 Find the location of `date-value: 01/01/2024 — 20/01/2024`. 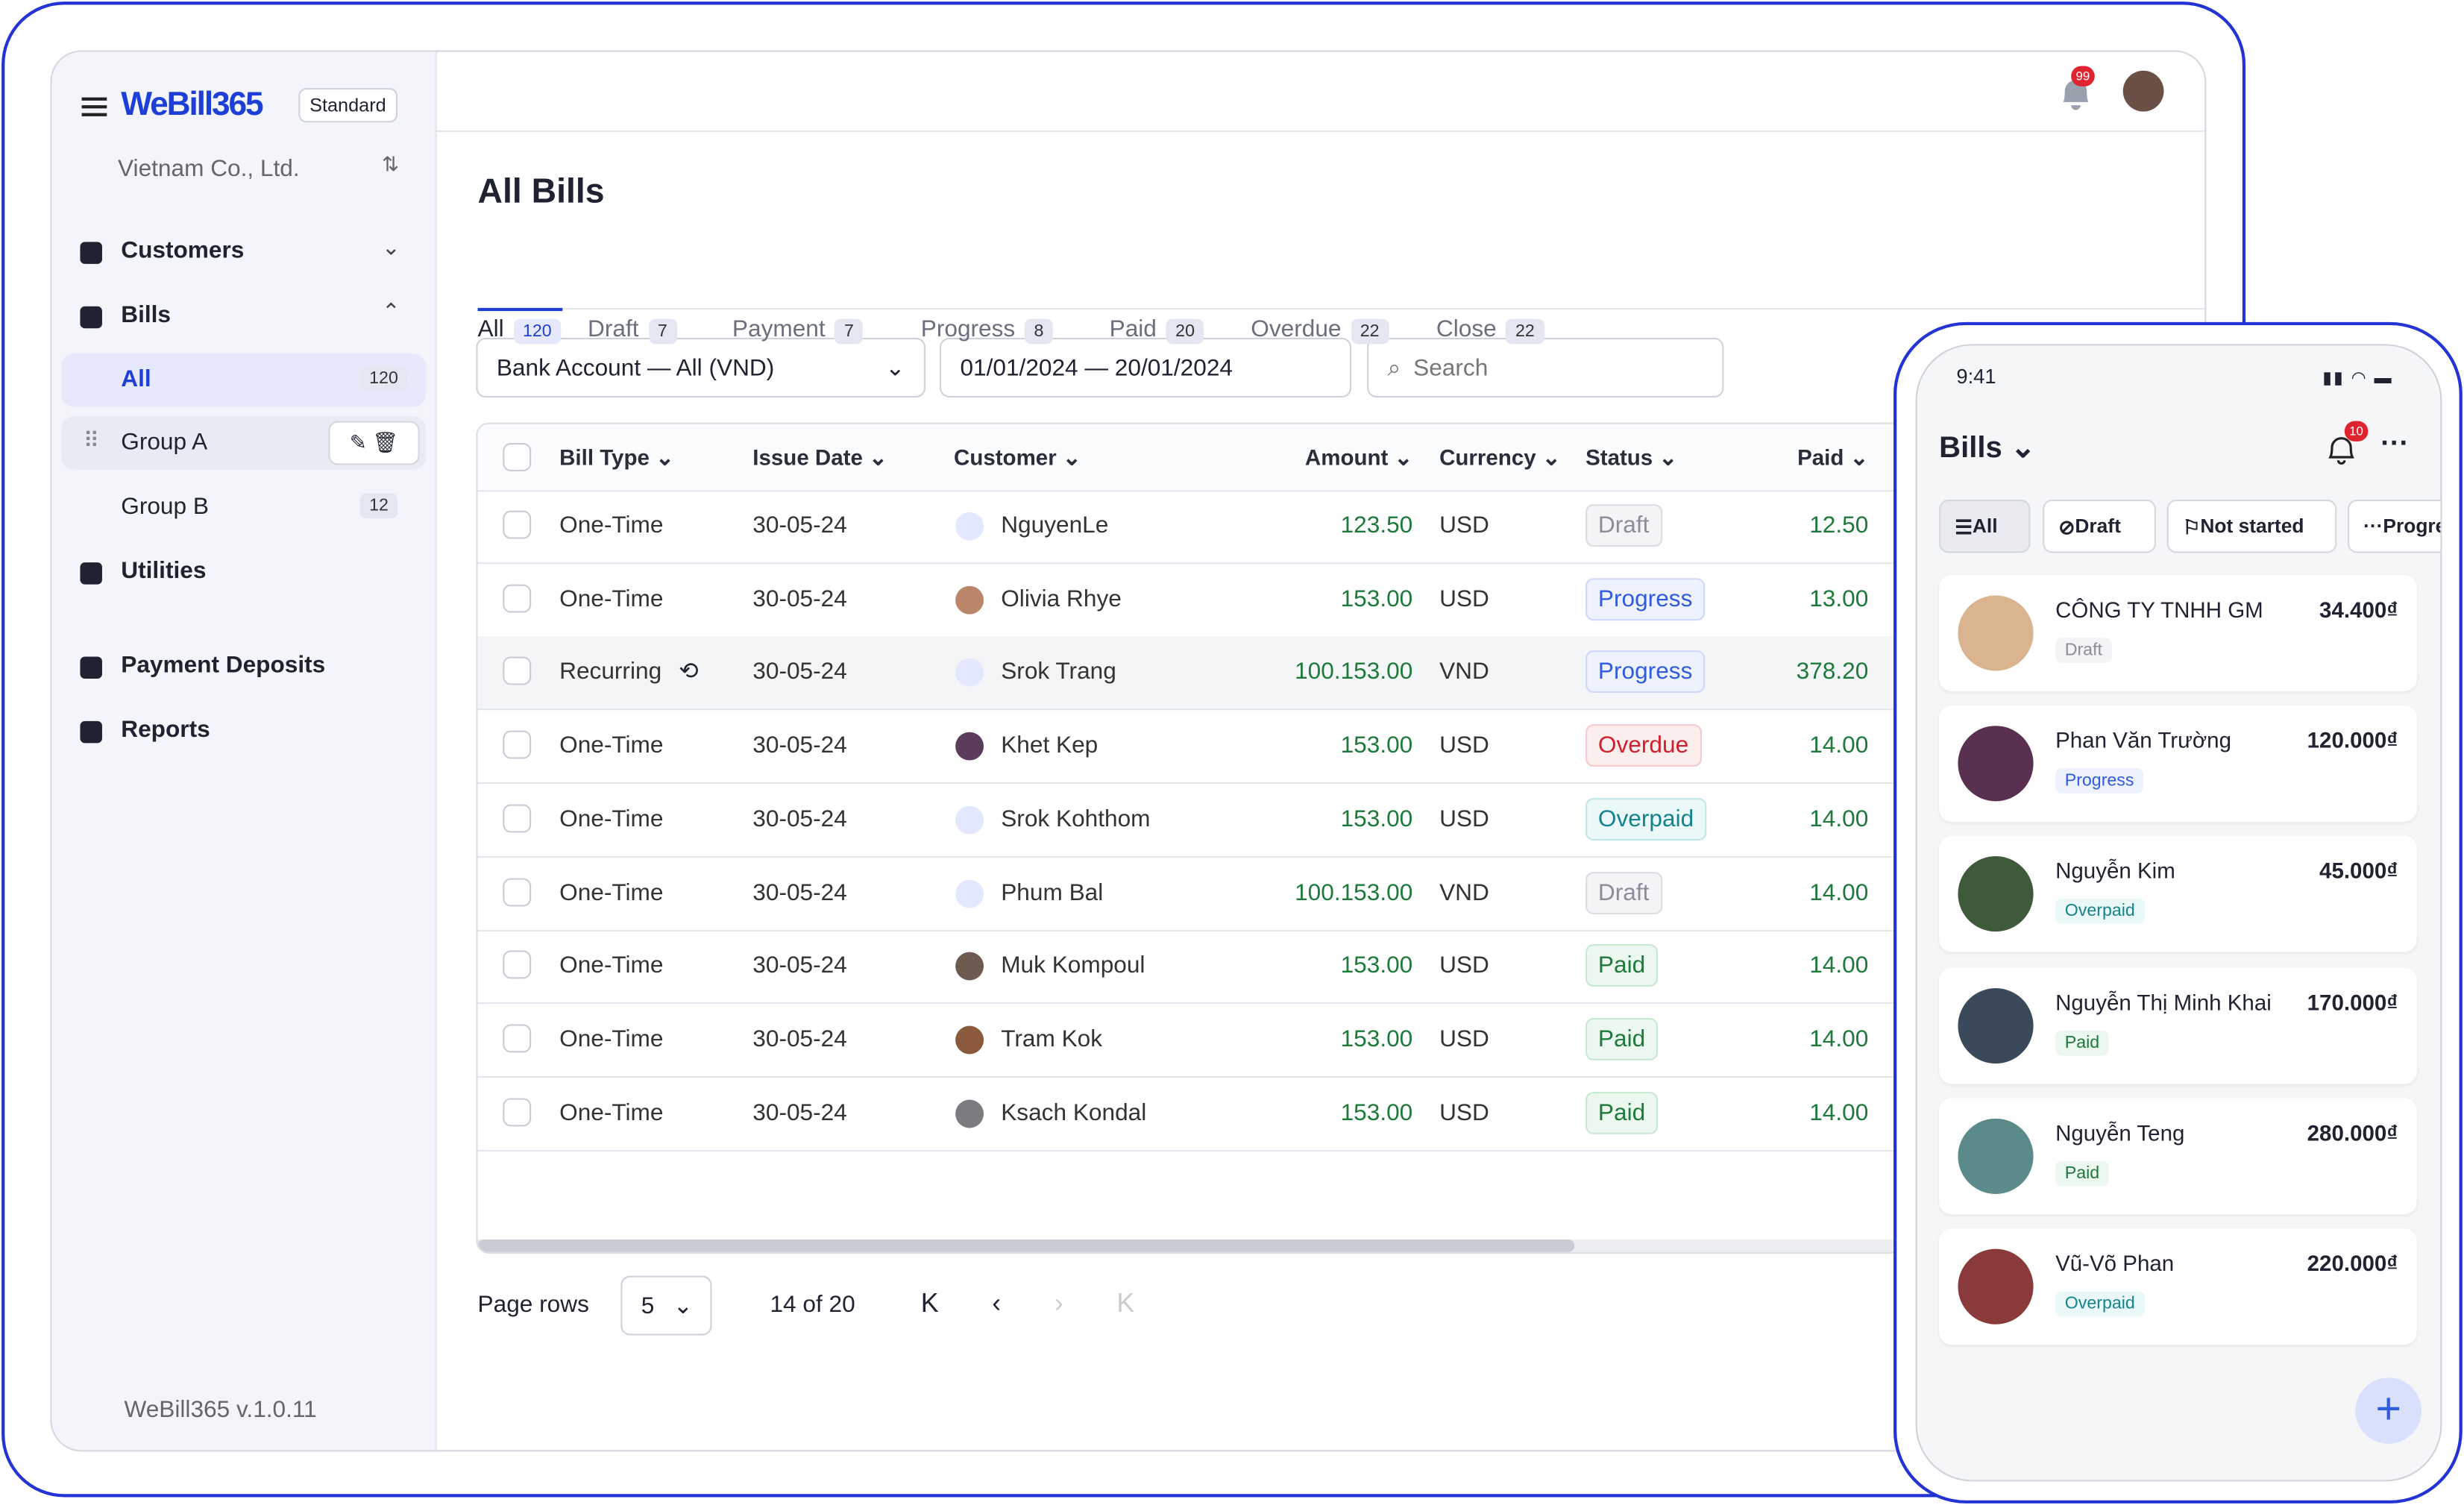

date-value: 01/01/2024 — 20/01/2024 is located at coordinates (1096, 367).